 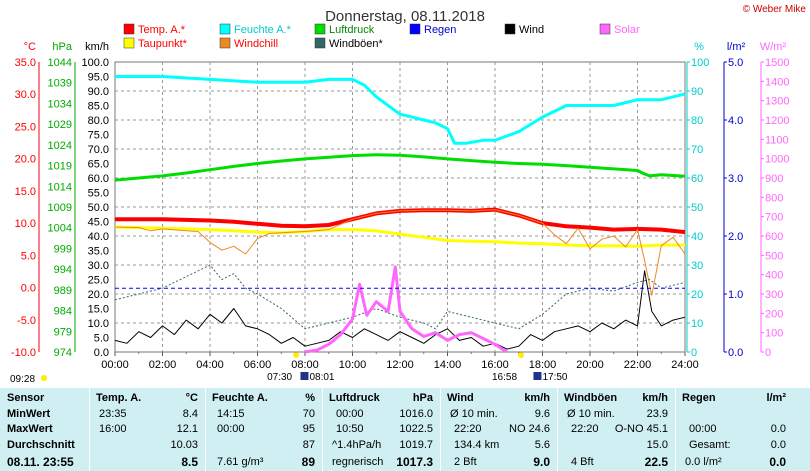 I want to click on rain-total: 0.0, so click(x=778, y=445).